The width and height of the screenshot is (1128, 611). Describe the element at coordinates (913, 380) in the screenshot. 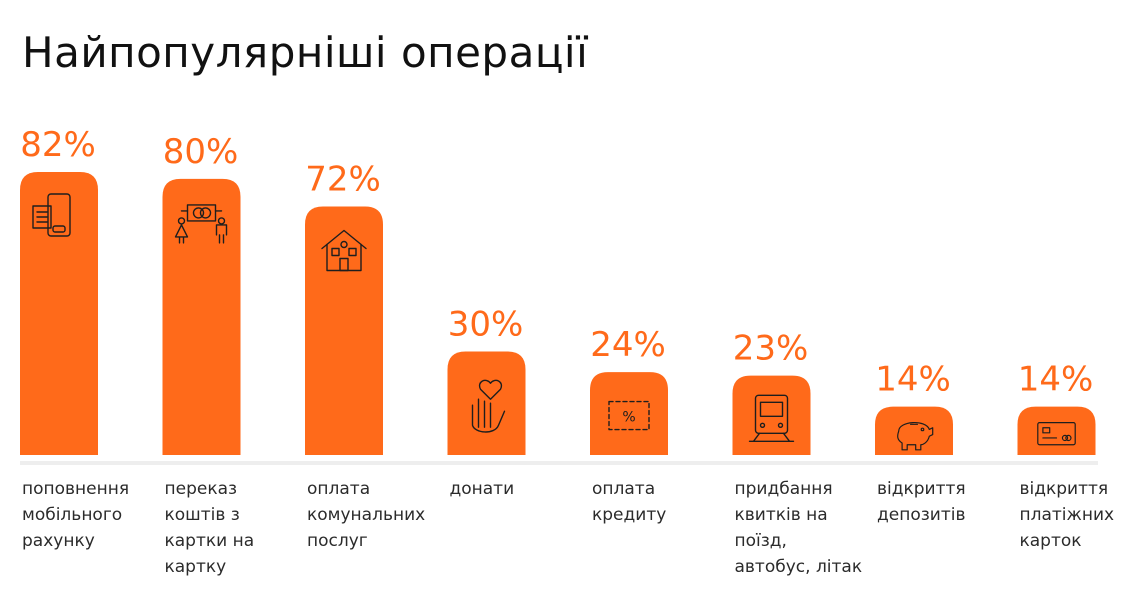

I see `value-label-7: 14%` at that location.